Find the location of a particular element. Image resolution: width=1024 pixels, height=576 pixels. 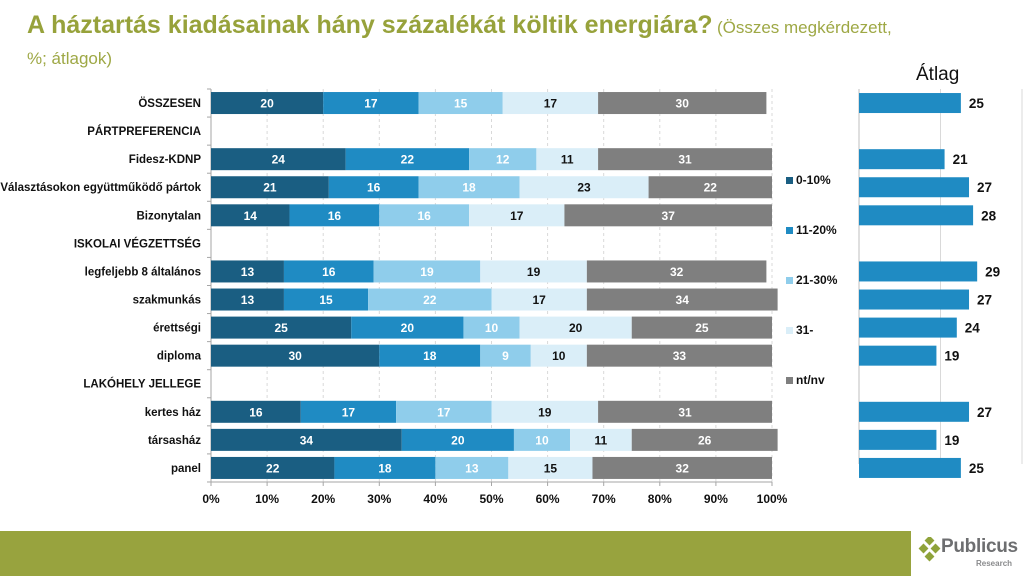

legend-label: 21-30% is located at coordinates (817, 280).